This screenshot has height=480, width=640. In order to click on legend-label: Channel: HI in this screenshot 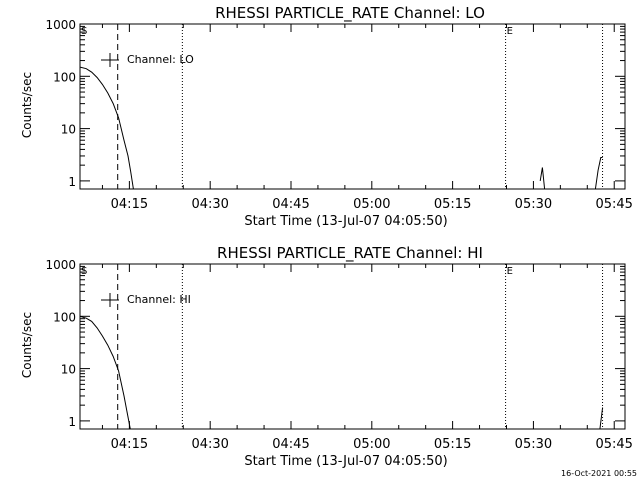, I will do `click(159, 299)`.